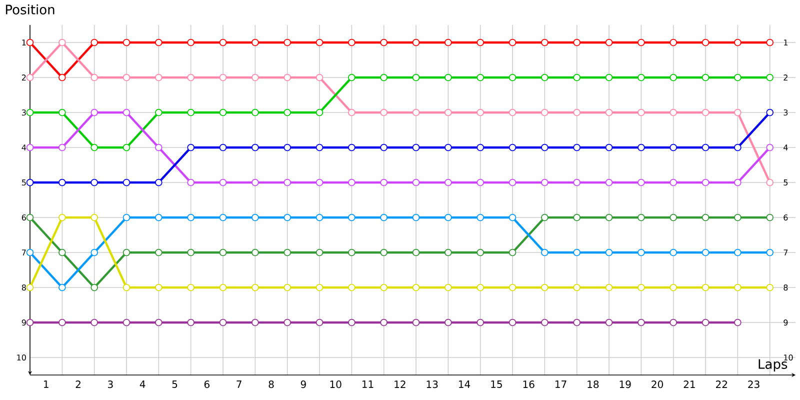  What do you see at coordinates (786, 43) in the screenshot?
I see `y2-tick-label: 1` at bounding box center [786, 43].